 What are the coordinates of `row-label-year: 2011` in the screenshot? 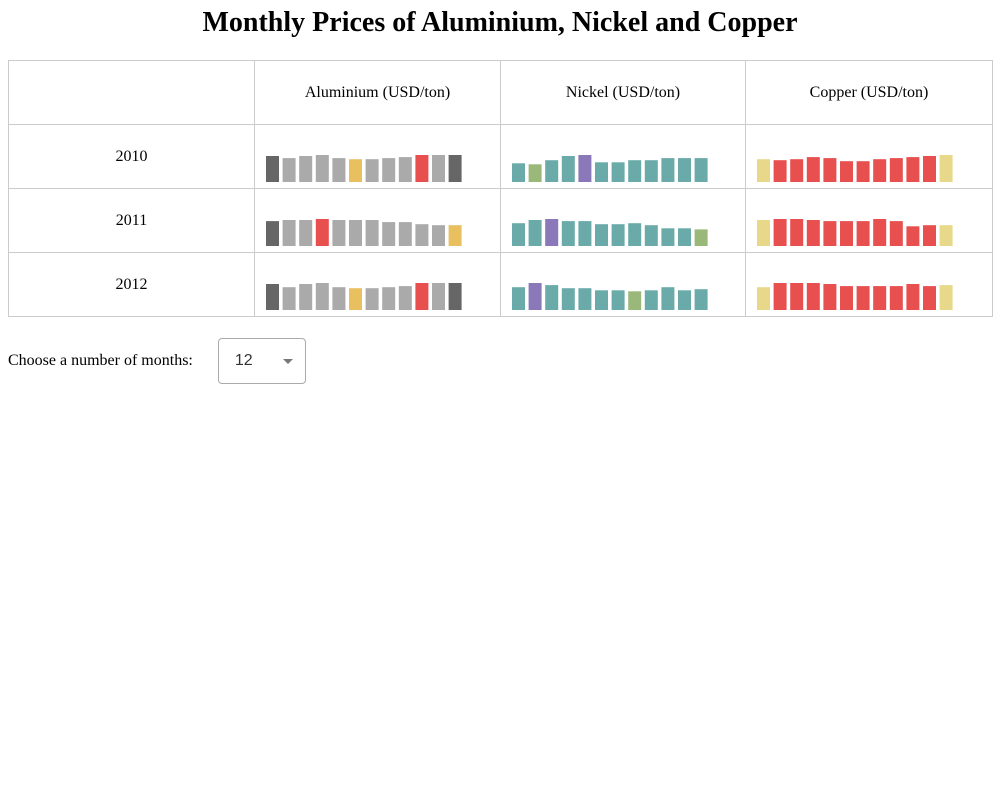 It's located at (131, 220).